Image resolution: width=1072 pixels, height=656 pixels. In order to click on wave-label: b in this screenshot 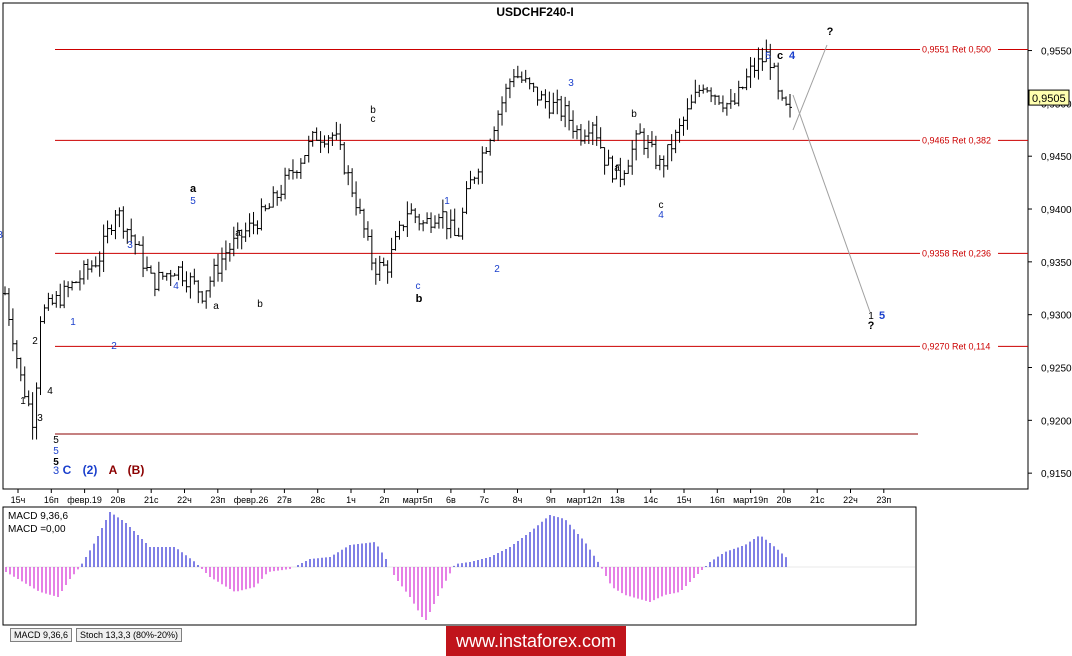, I will do `click(419, 299)`.